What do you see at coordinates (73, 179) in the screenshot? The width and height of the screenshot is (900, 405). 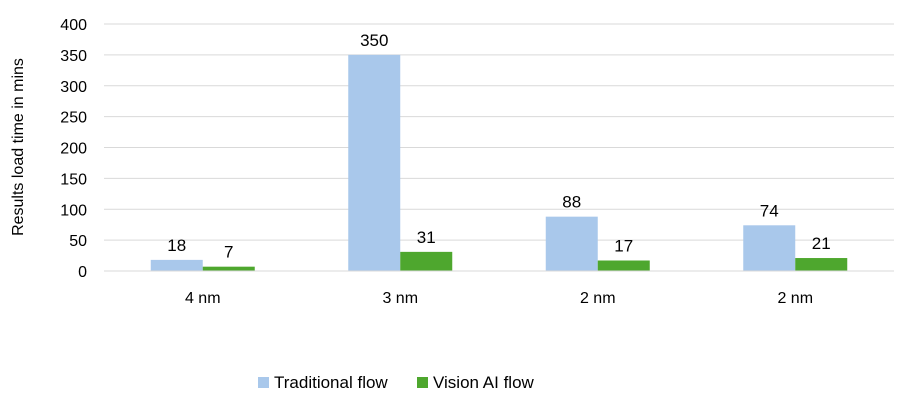 I see `y-tick-label: 150` at bounding box center [73, 179].